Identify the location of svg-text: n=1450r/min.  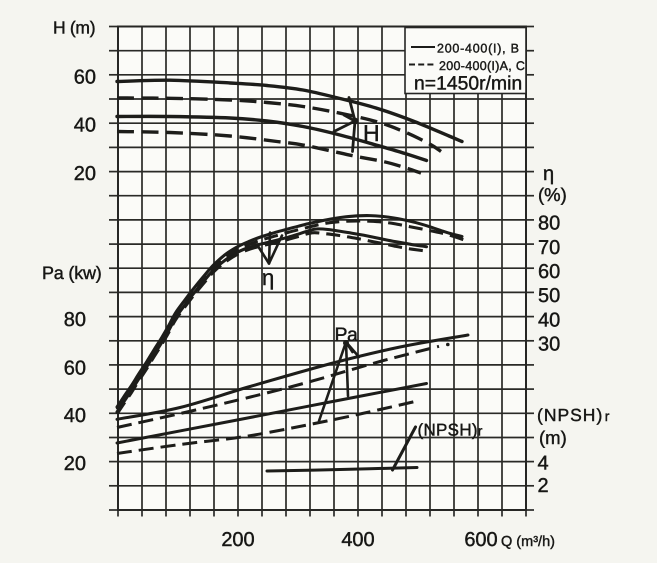
(468, 84).